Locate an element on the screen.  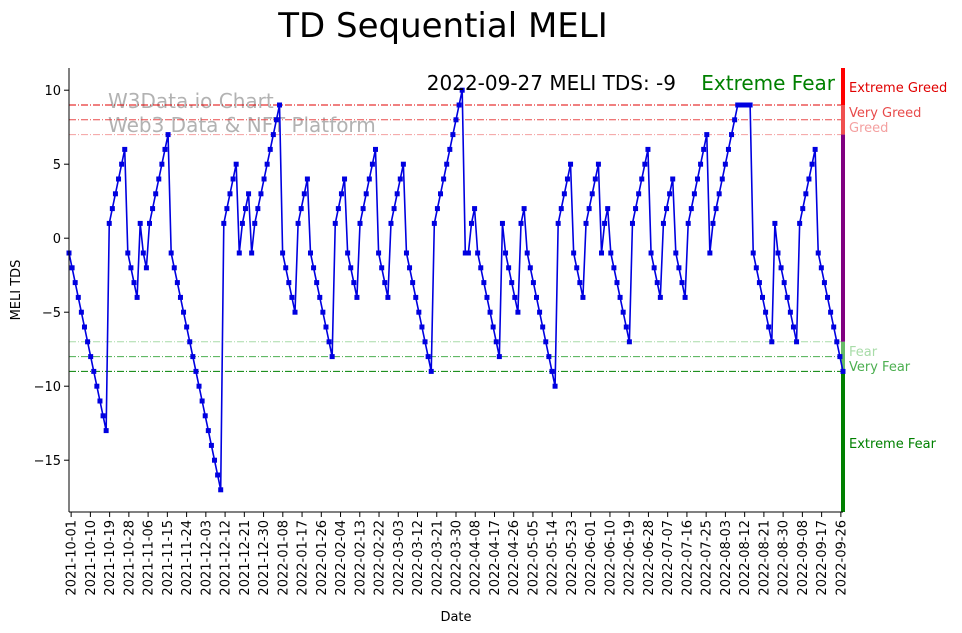
x-tick-label: 2022-09-08 is located at coordinates (803, 558).